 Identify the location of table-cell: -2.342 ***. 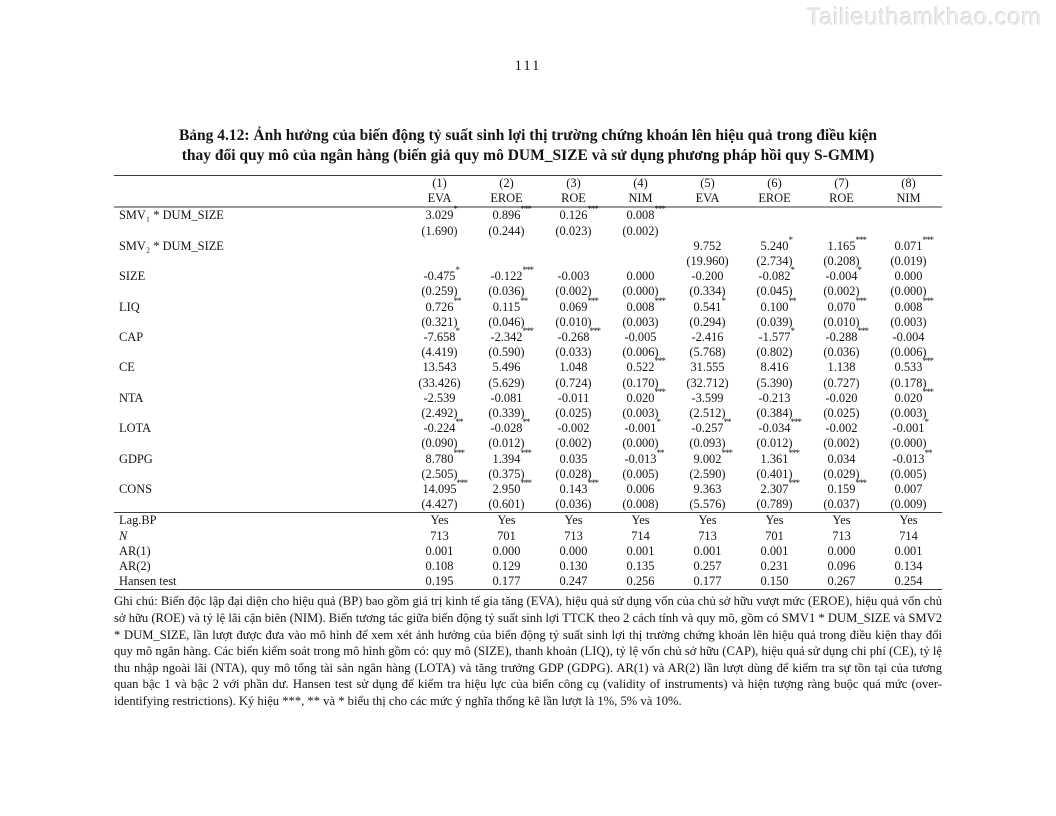
(506, 336).